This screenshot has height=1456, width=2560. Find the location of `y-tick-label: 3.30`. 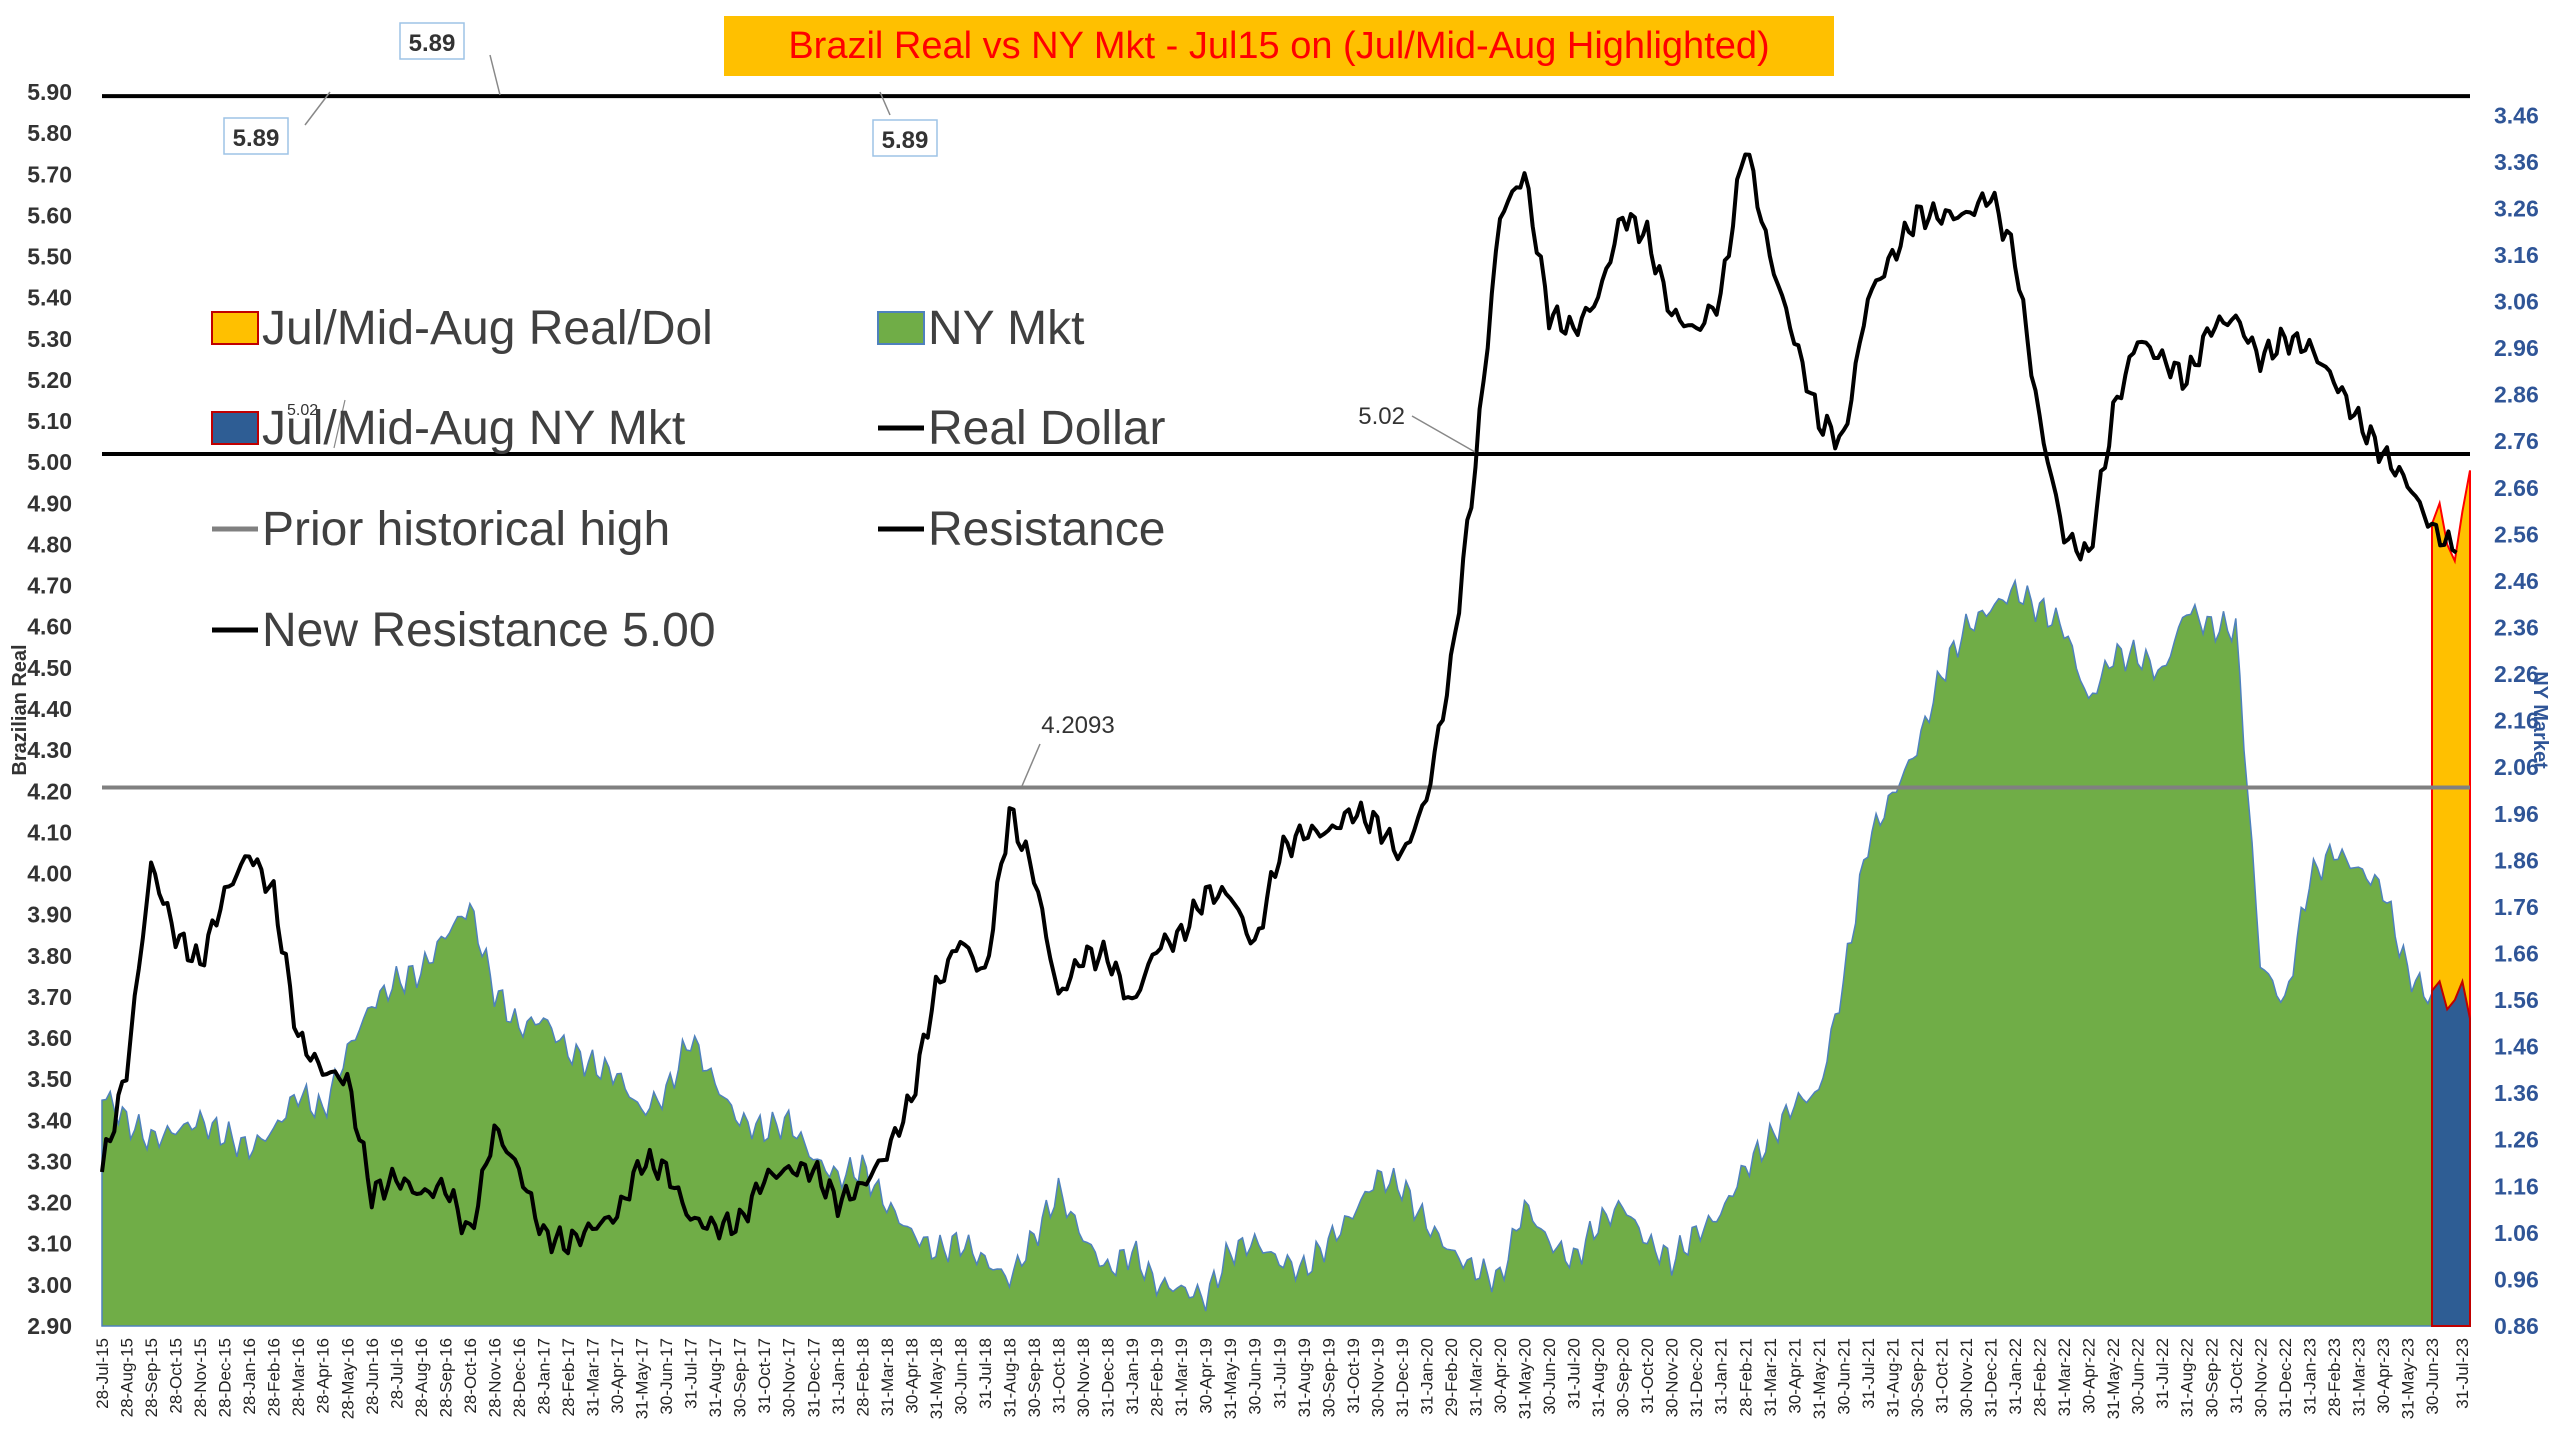

y-tick-label: 3.30 is located at coordinates (49, 1161).